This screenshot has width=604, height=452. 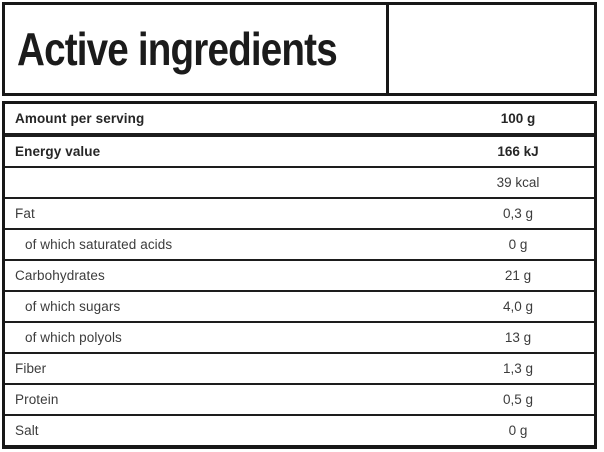 I want to click on table-row: Carbohydrates 21 g, so click(x=299, y=274).